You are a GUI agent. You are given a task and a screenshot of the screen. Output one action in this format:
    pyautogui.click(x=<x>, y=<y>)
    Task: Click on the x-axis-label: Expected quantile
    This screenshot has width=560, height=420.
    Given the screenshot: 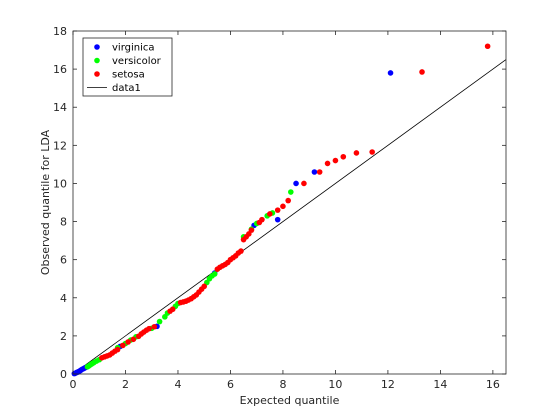 What is the action you would take?
    pyautogui.click(x=290, y=400)
    